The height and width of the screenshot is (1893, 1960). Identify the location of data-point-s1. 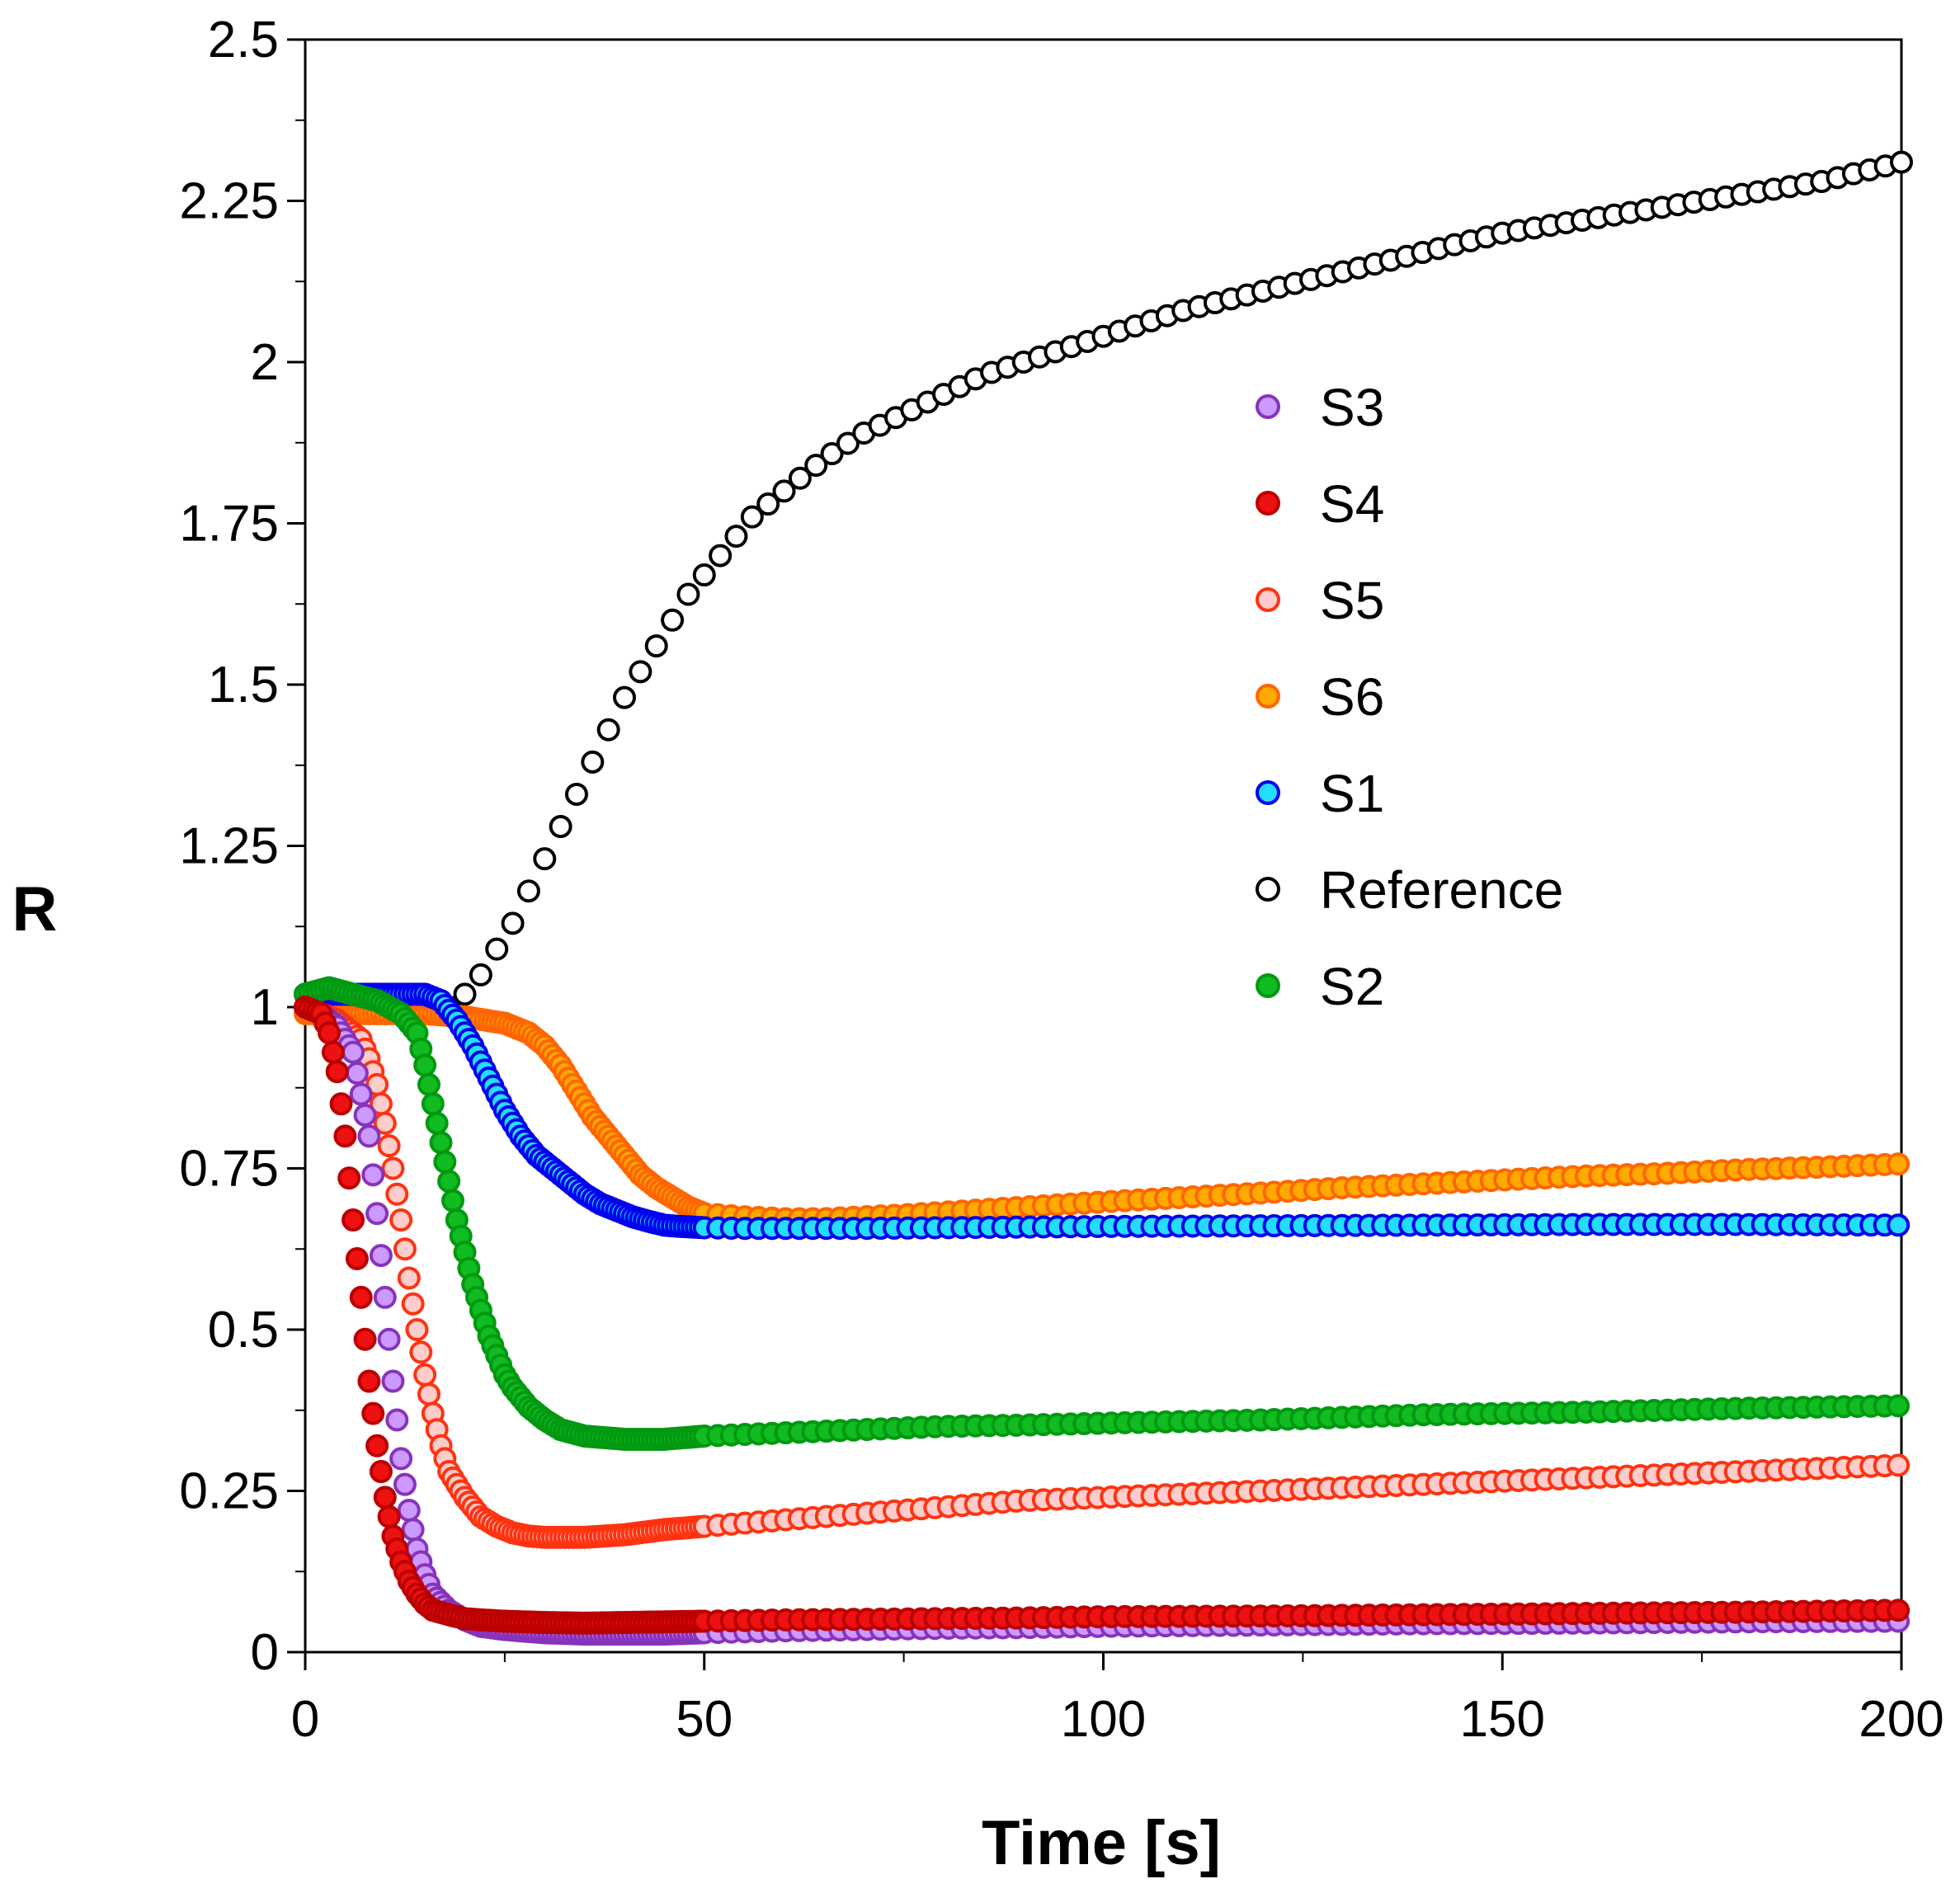
(1899, 1225).